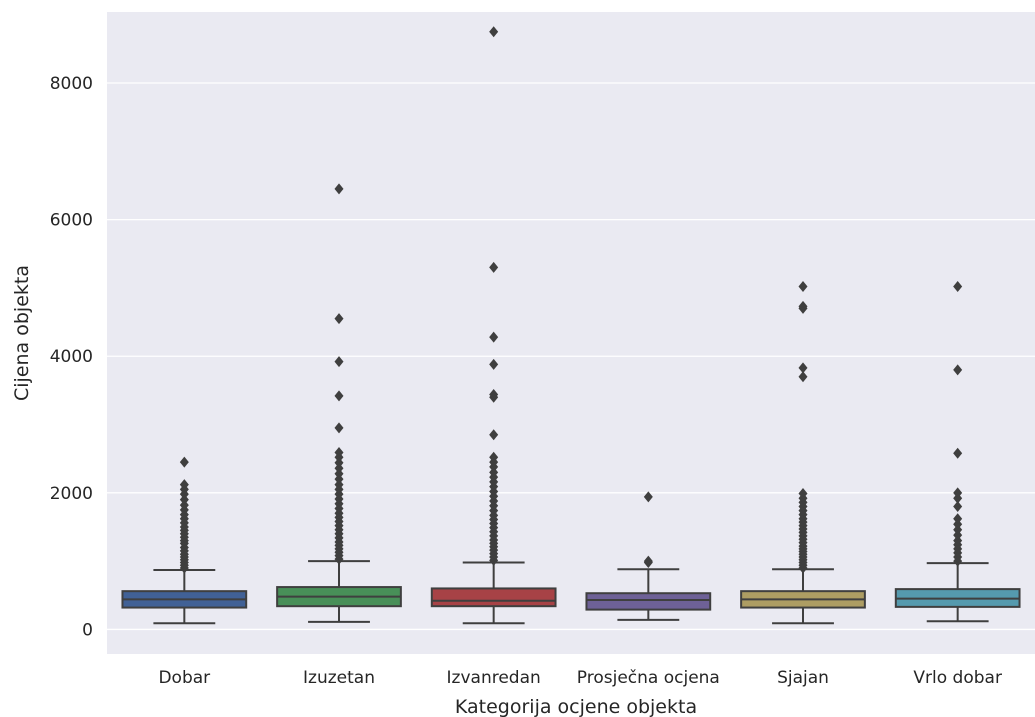 The height and width of the screenshot is (717, 1035). What do you see at coordinates (576, 706) in the screenshot?
I see `x-axis-title: Kategorija ocjene objekta` at bounding box center [576, 706].